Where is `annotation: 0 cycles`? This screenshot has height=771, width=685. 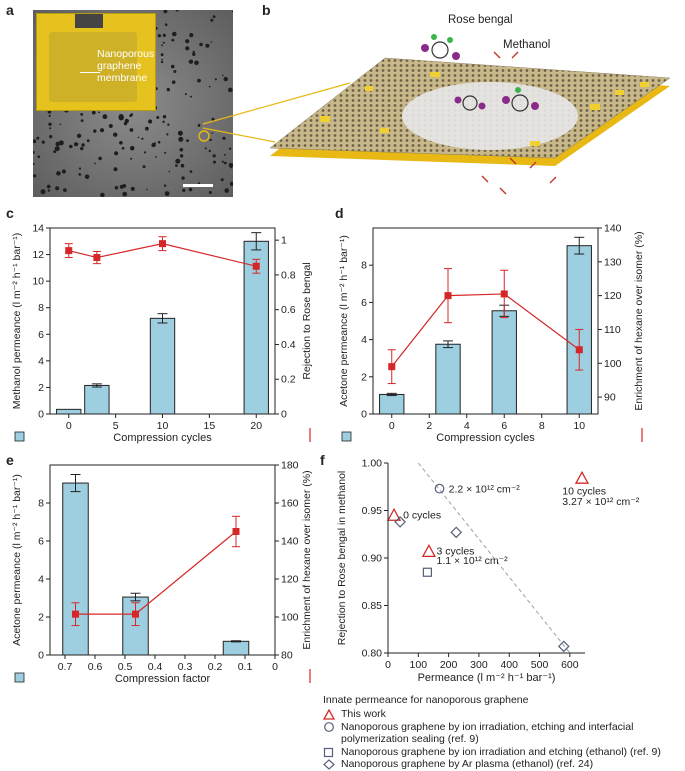 annotation: 0 cycles is located at coordinates (422, 515).